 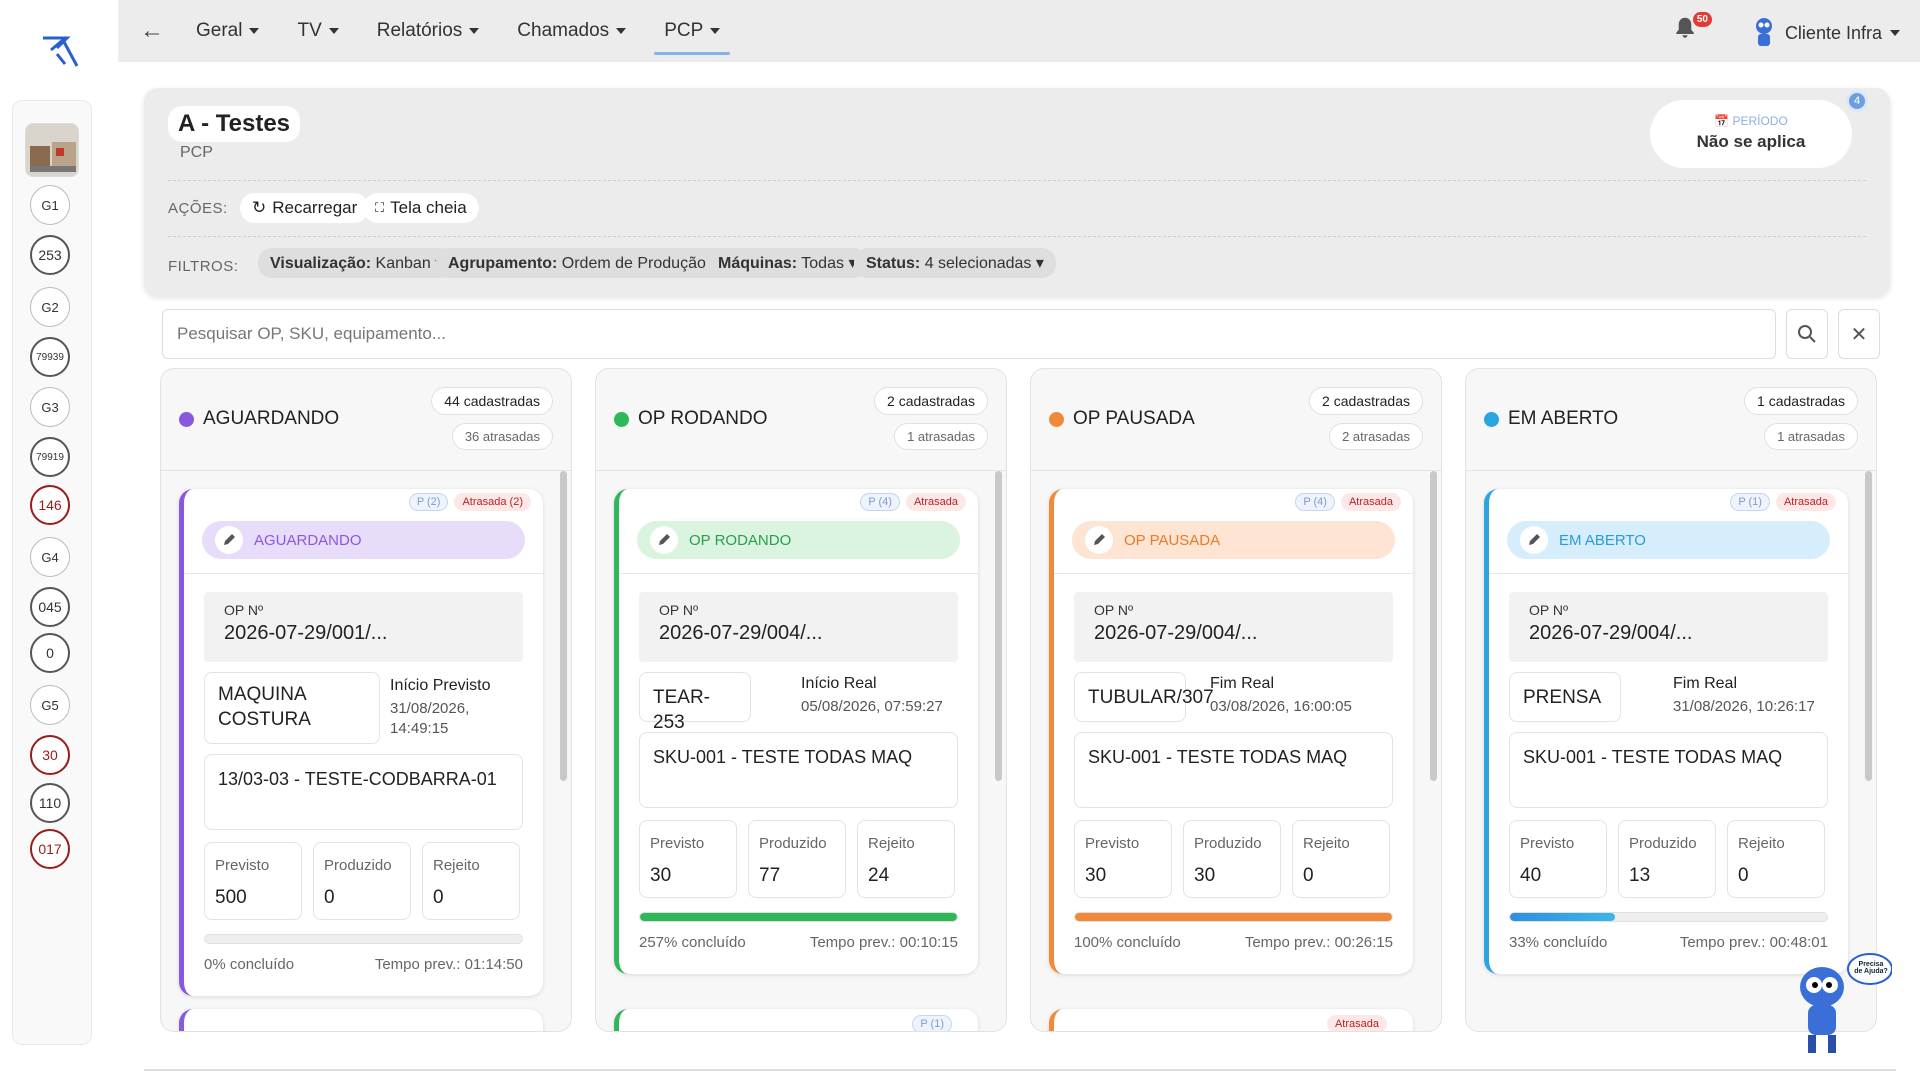 I want to click on factory-thumbnail, so click(x=52, y=150).